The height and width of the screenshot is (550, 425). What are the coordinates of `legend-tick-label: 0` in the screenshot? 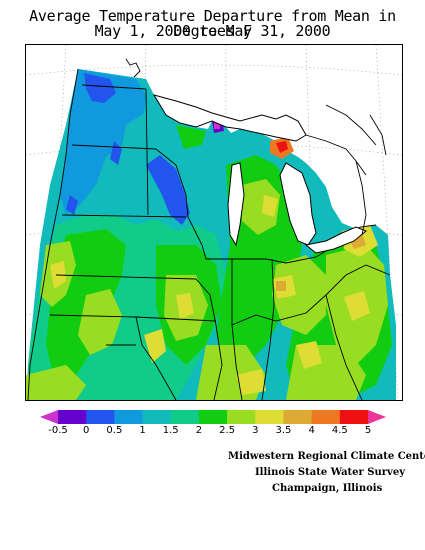 It's located at (86, 430).